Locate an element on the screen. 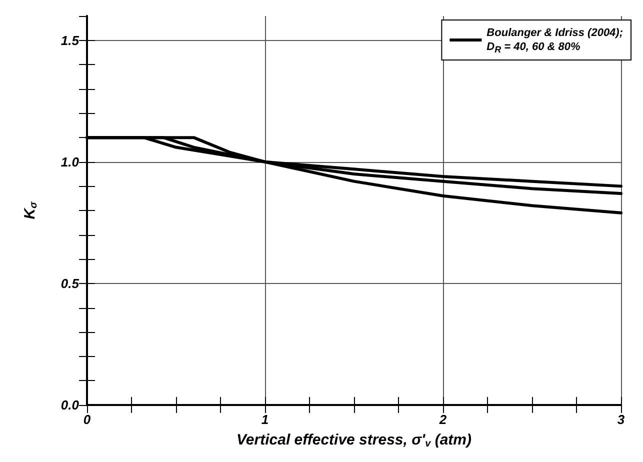 The image size is (643, 462). x-tick-label: 3 is located at coordinates (621, 419).